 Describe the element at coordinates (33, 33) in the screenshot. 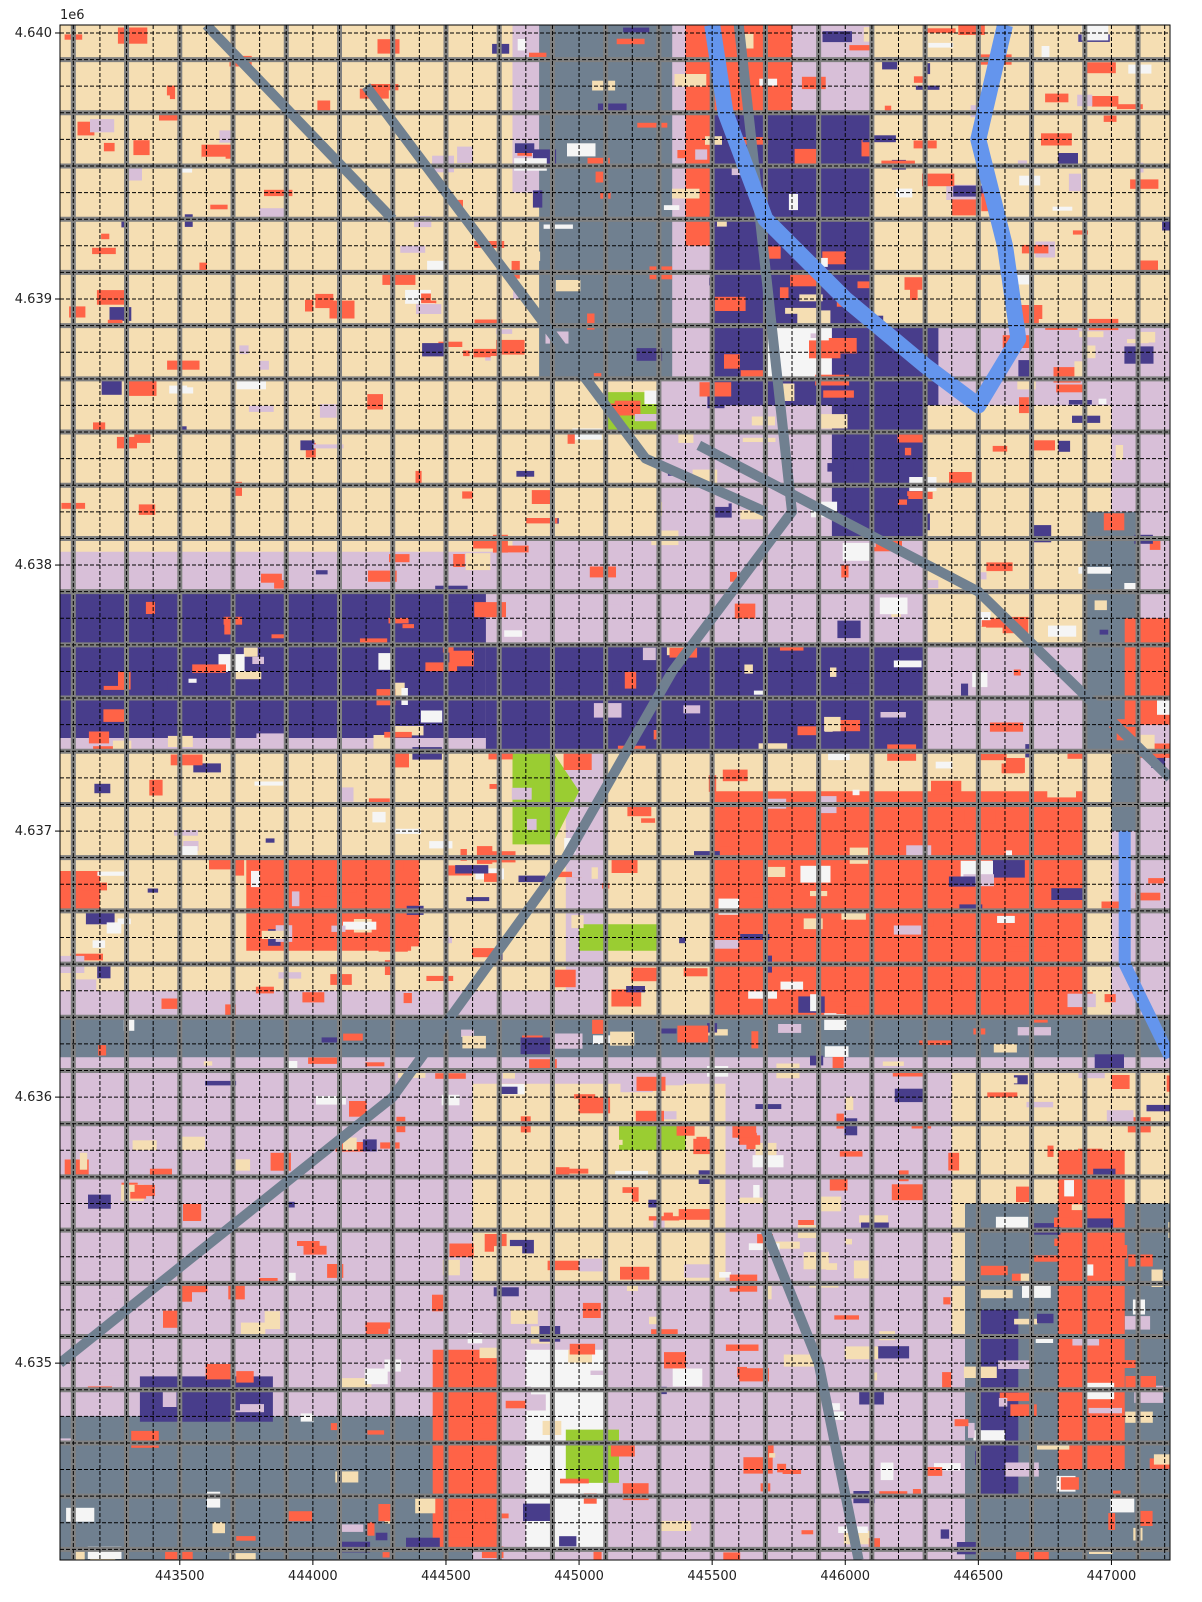

I see `y-tick-label: 4.640` at that location.